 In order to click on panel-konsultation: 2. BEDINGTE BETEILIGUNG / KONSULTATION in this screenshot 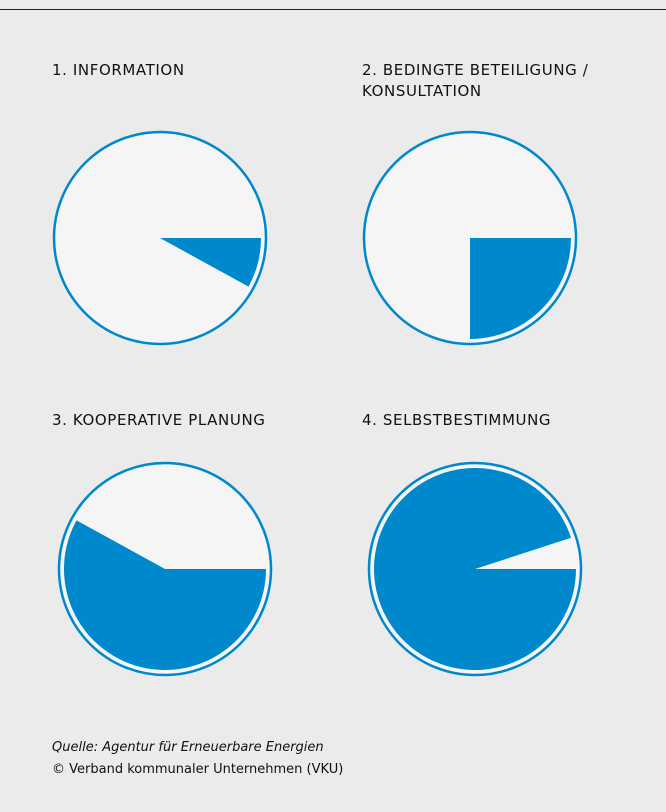, I will do `click(512, 81)`.